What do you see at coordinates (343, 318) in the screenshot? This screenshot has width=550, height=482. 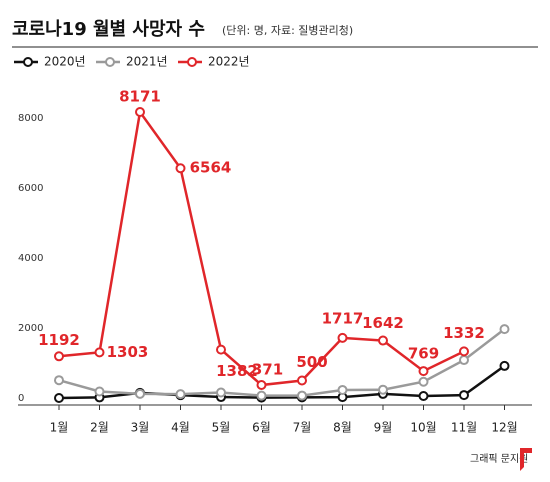 I see `data-label: 1717` at bounding box center [343, 318].